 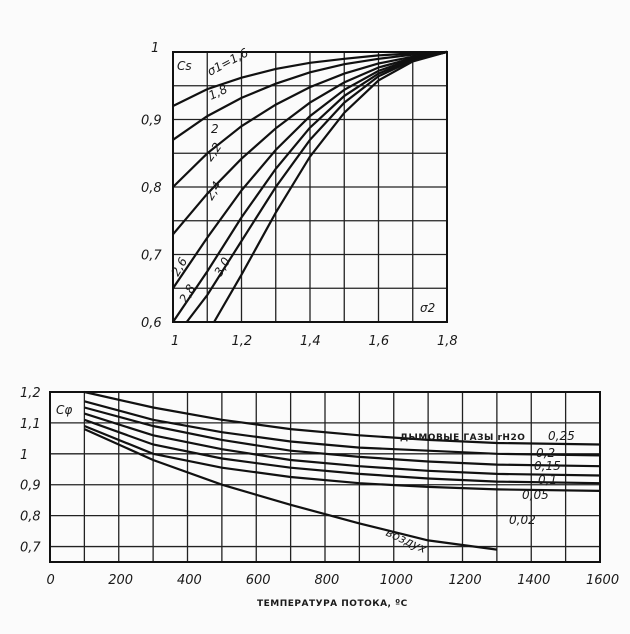 What do you see at coordinates (522, 520) in the screenshot?
I see `bottom-curve-label: 0,02` at bounding box center [522, 520].